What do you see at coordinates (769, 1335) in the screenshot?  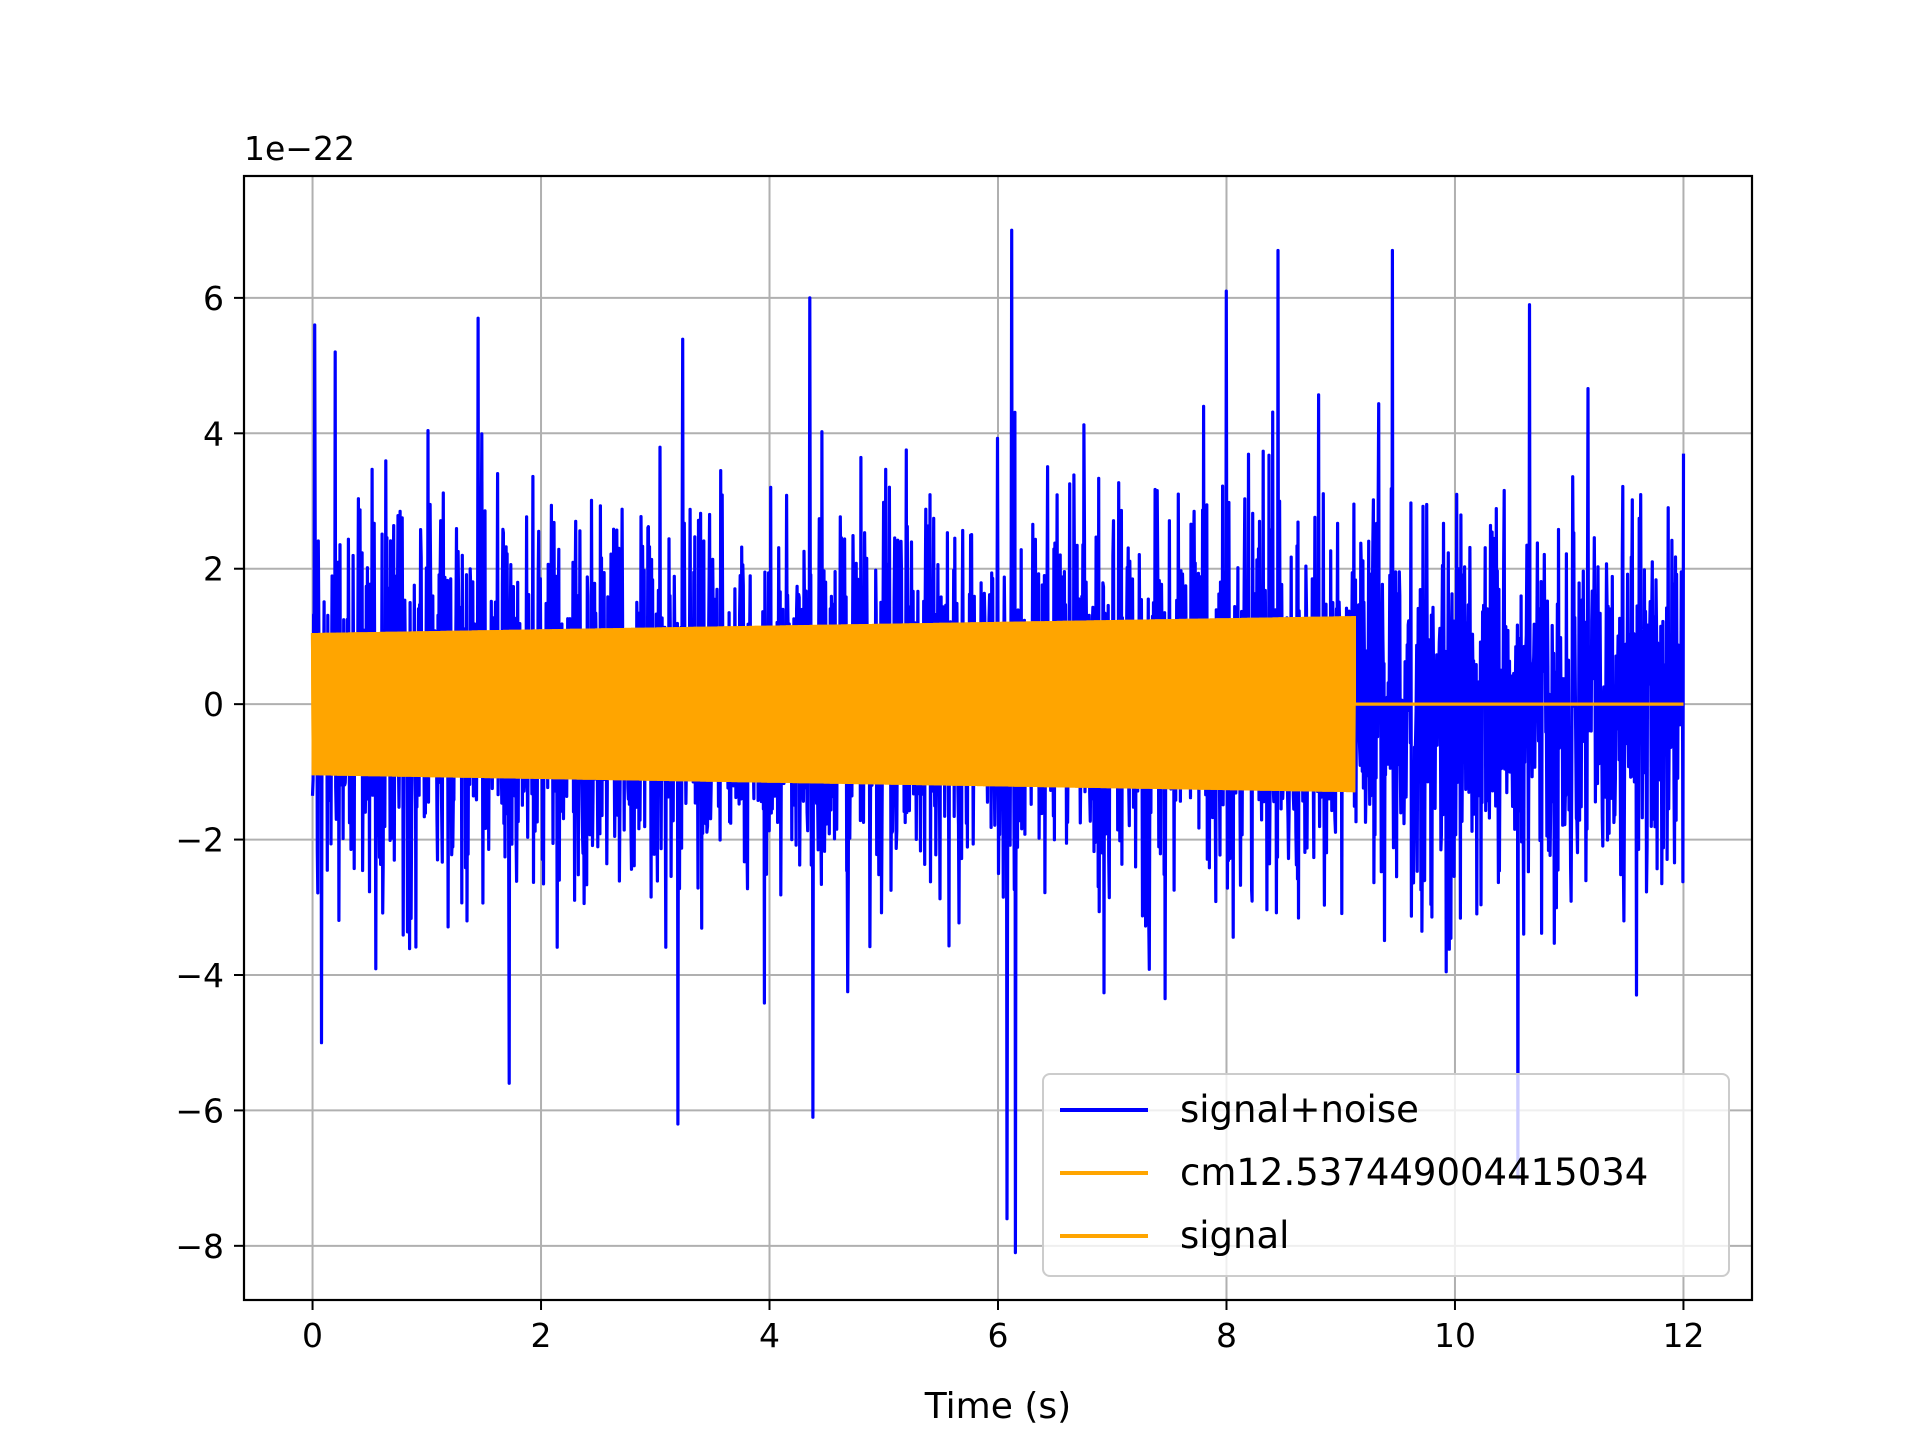 I see `x-tick-label: 4` at bounding box center [769, 1335].